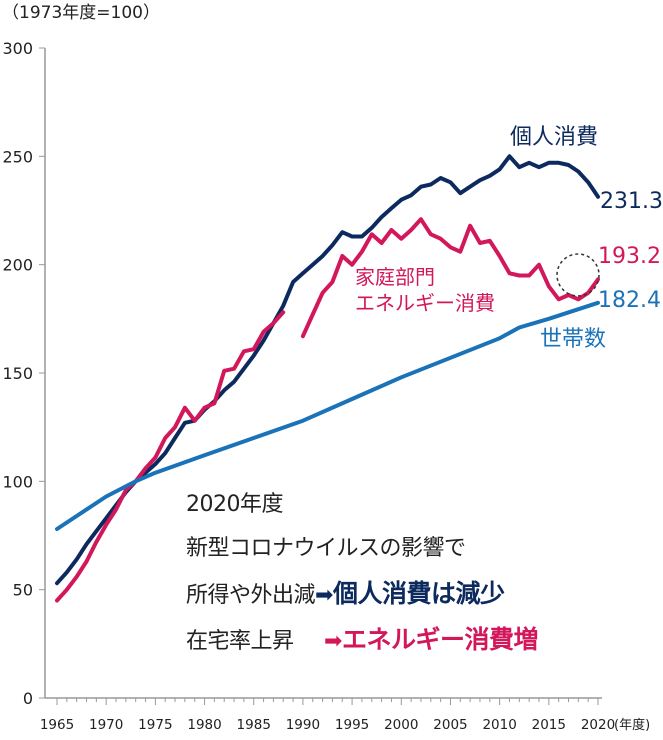  I want to click on end-label: 231.3, so click(631, 201).